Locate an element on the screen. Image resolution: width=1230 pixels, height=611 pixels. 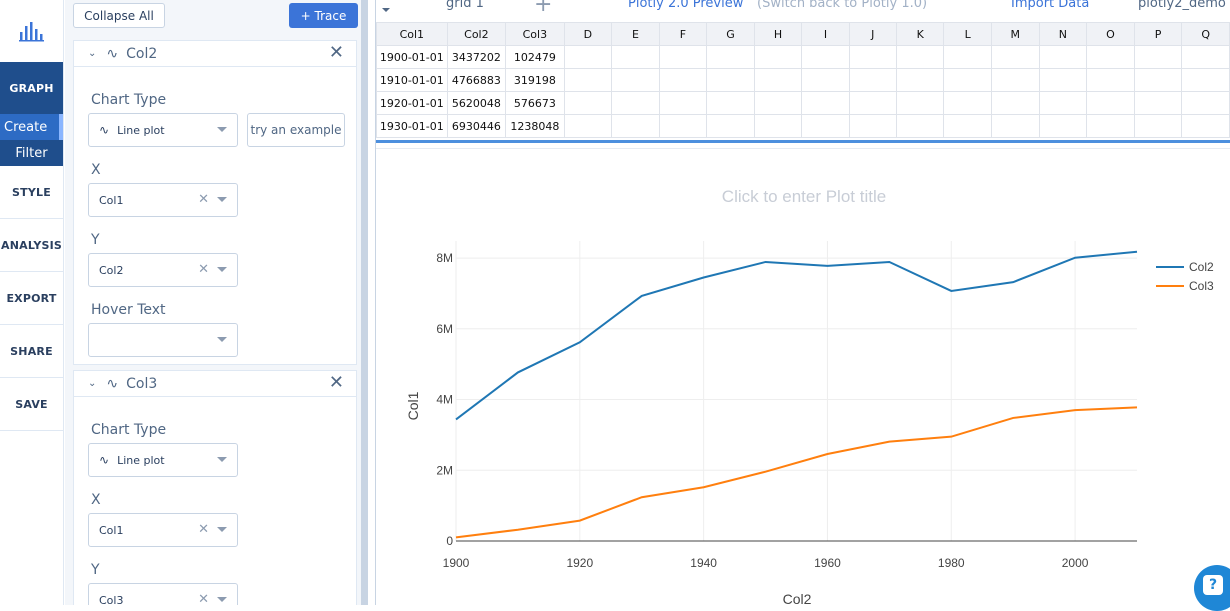
grid-cell: 1900-01-01 is located at coordinates (412, 57).